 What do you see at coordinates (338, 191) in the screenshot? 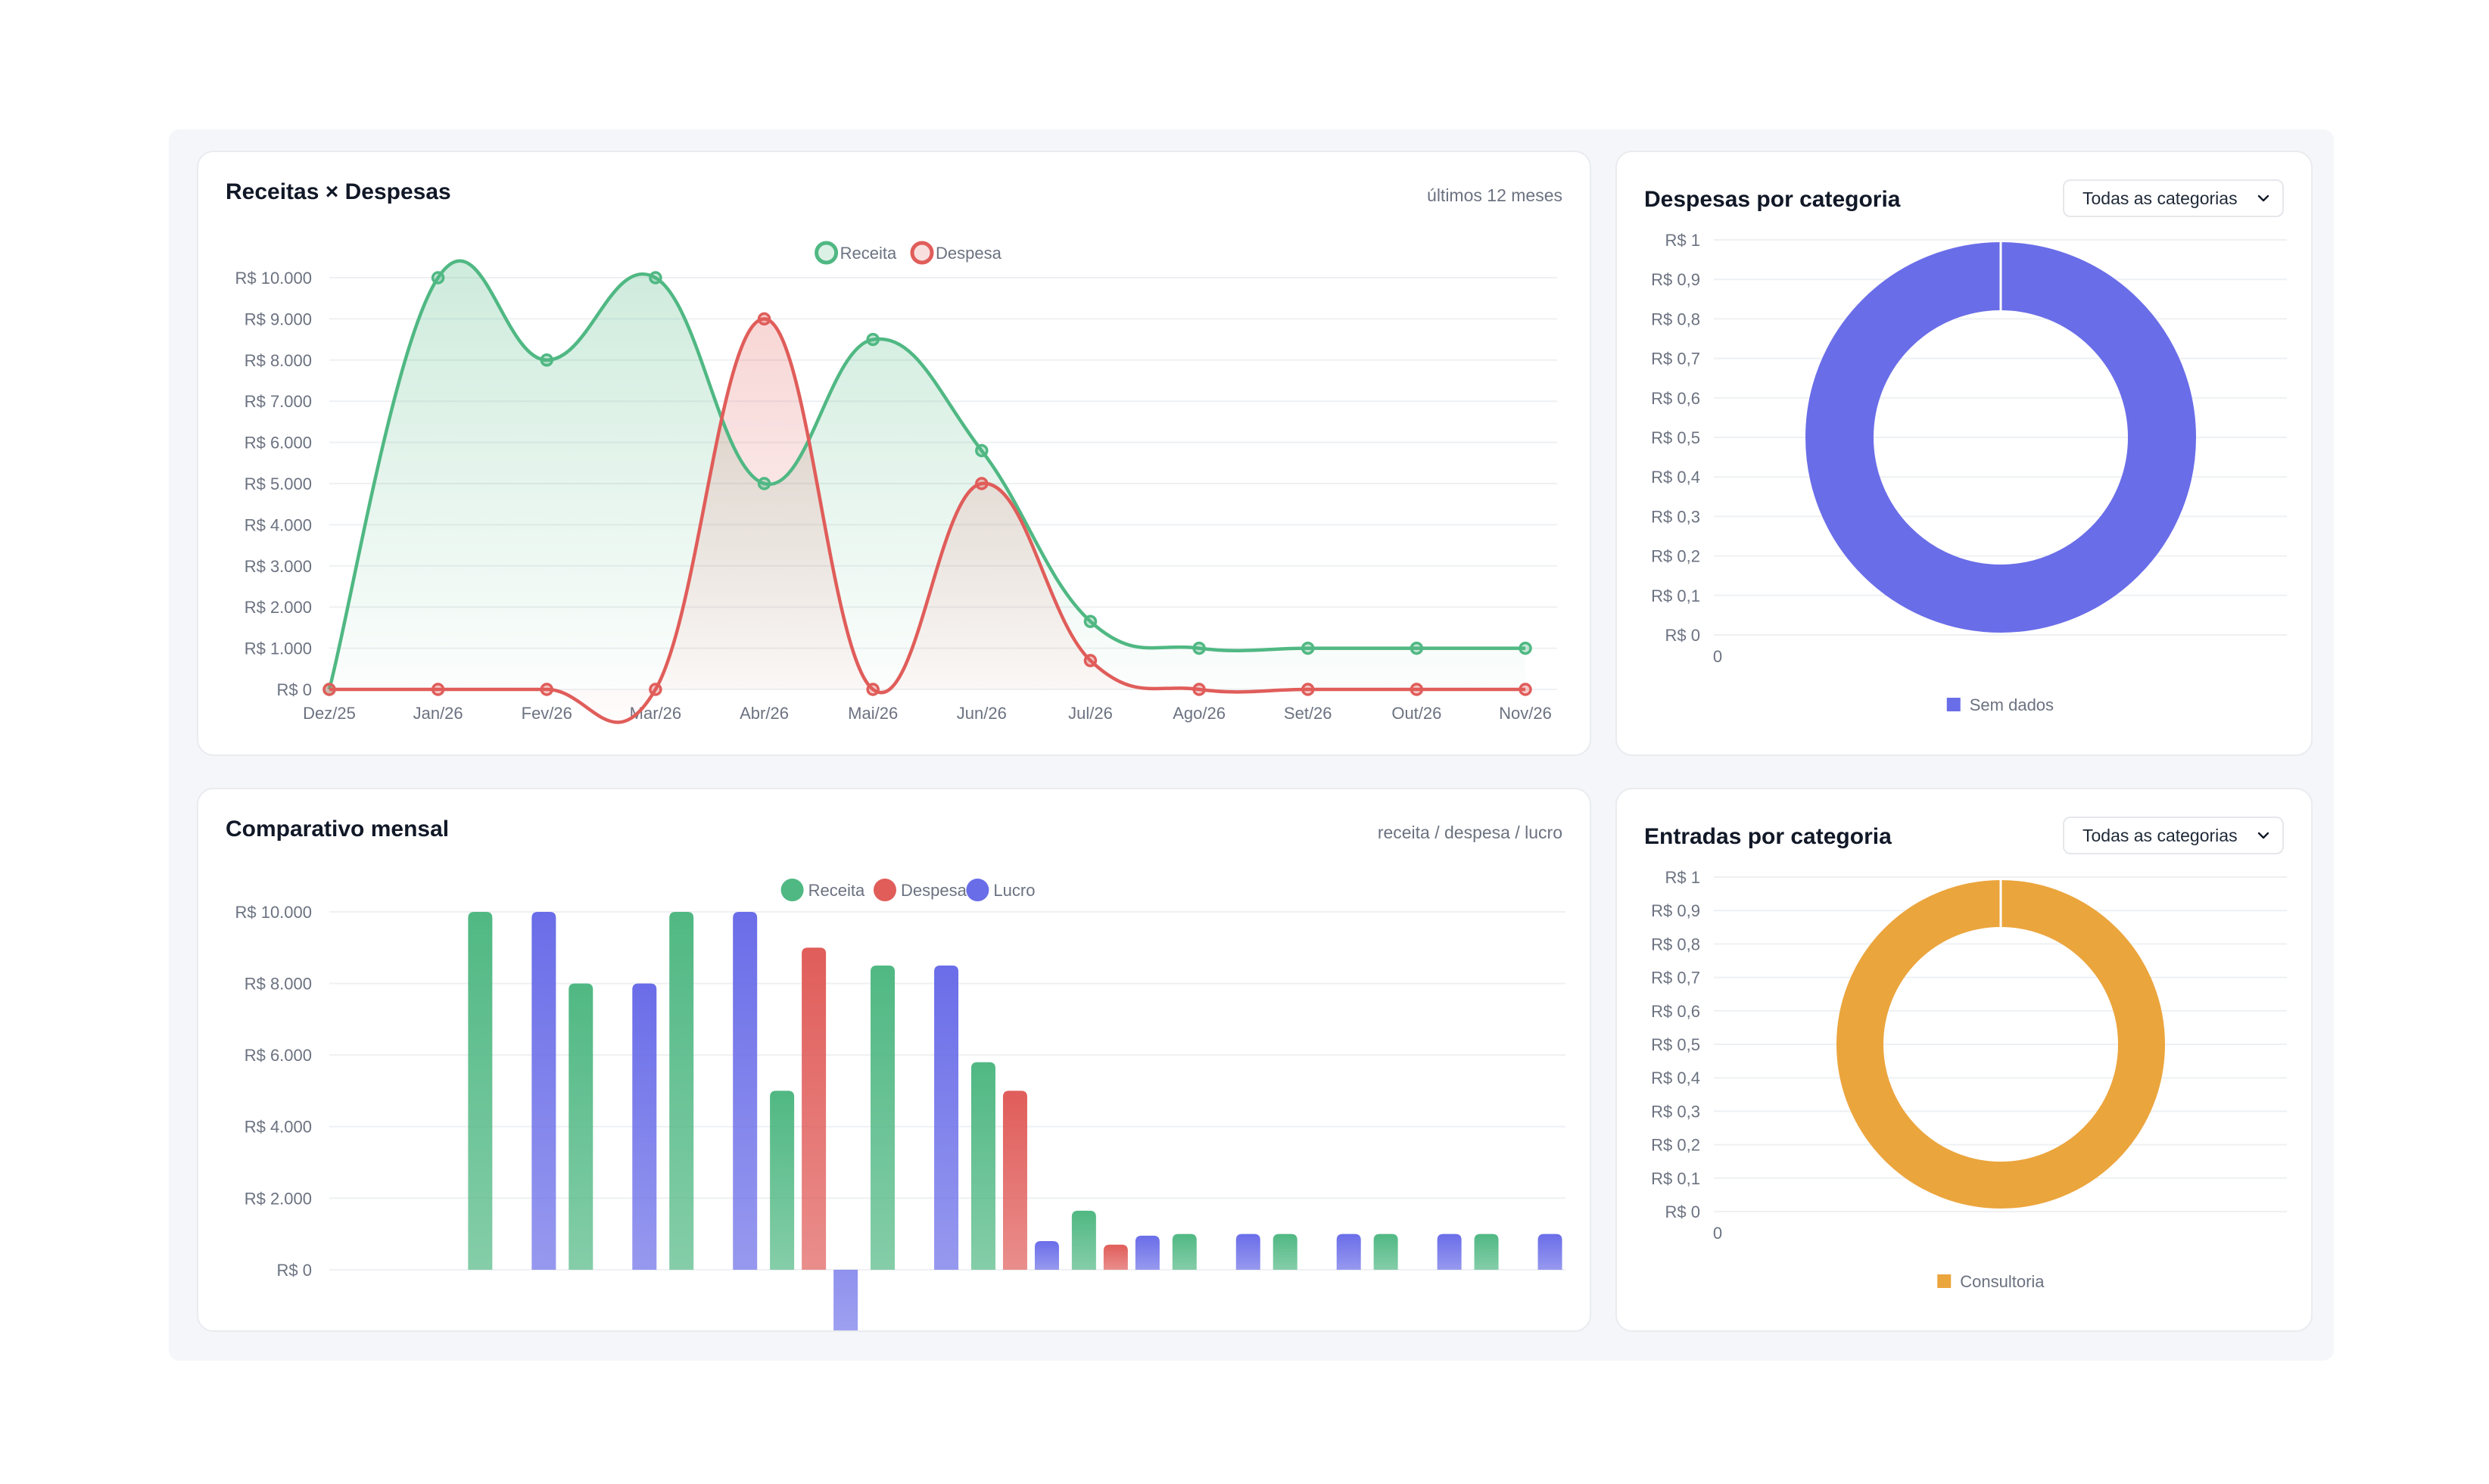
I see `card-title: Receitas × Despesas` at bounding box center [338, 191].